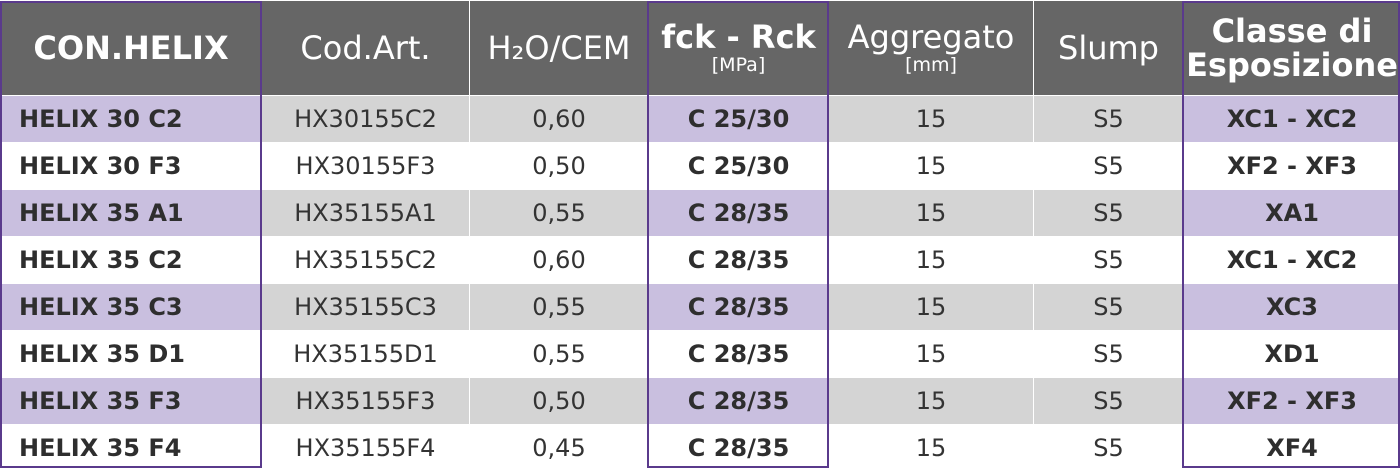  What do you see at coordinates (1291, 354) in the screenshot?
I see `cell-exposure: XD1` at bounding box center [1291, 354].